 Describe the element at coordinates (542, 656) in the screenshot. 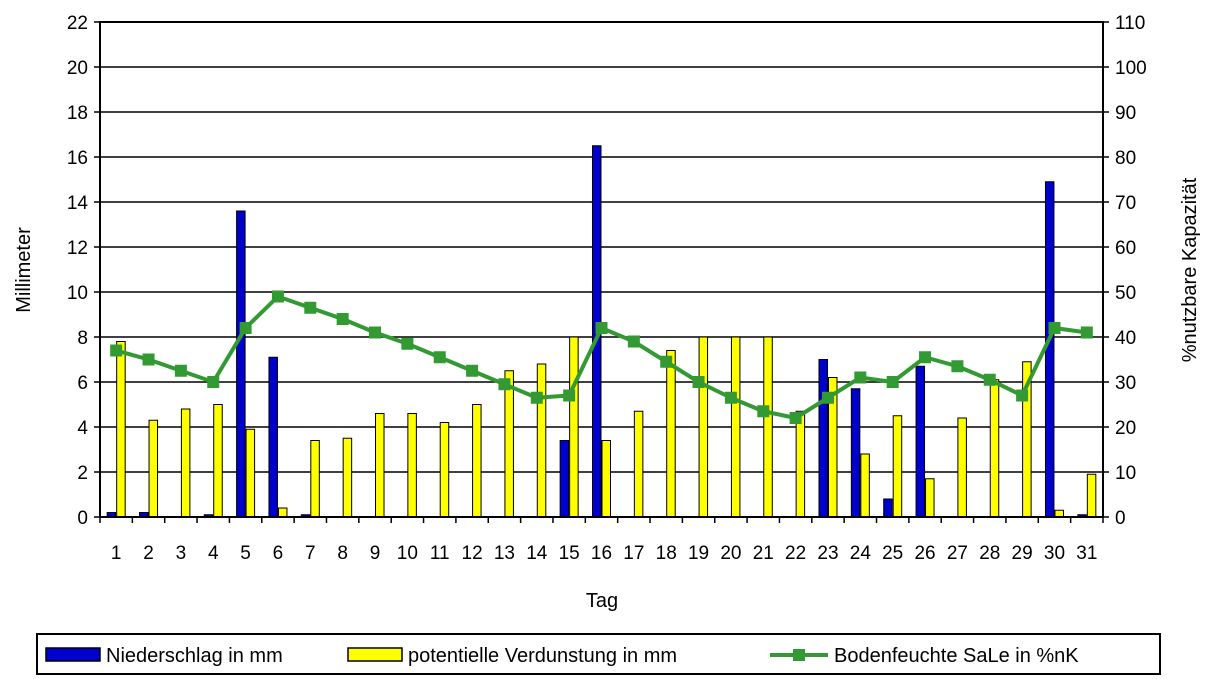

I see `legend-label-verdunstung: potentielle Verdunstung in mm` at that location.